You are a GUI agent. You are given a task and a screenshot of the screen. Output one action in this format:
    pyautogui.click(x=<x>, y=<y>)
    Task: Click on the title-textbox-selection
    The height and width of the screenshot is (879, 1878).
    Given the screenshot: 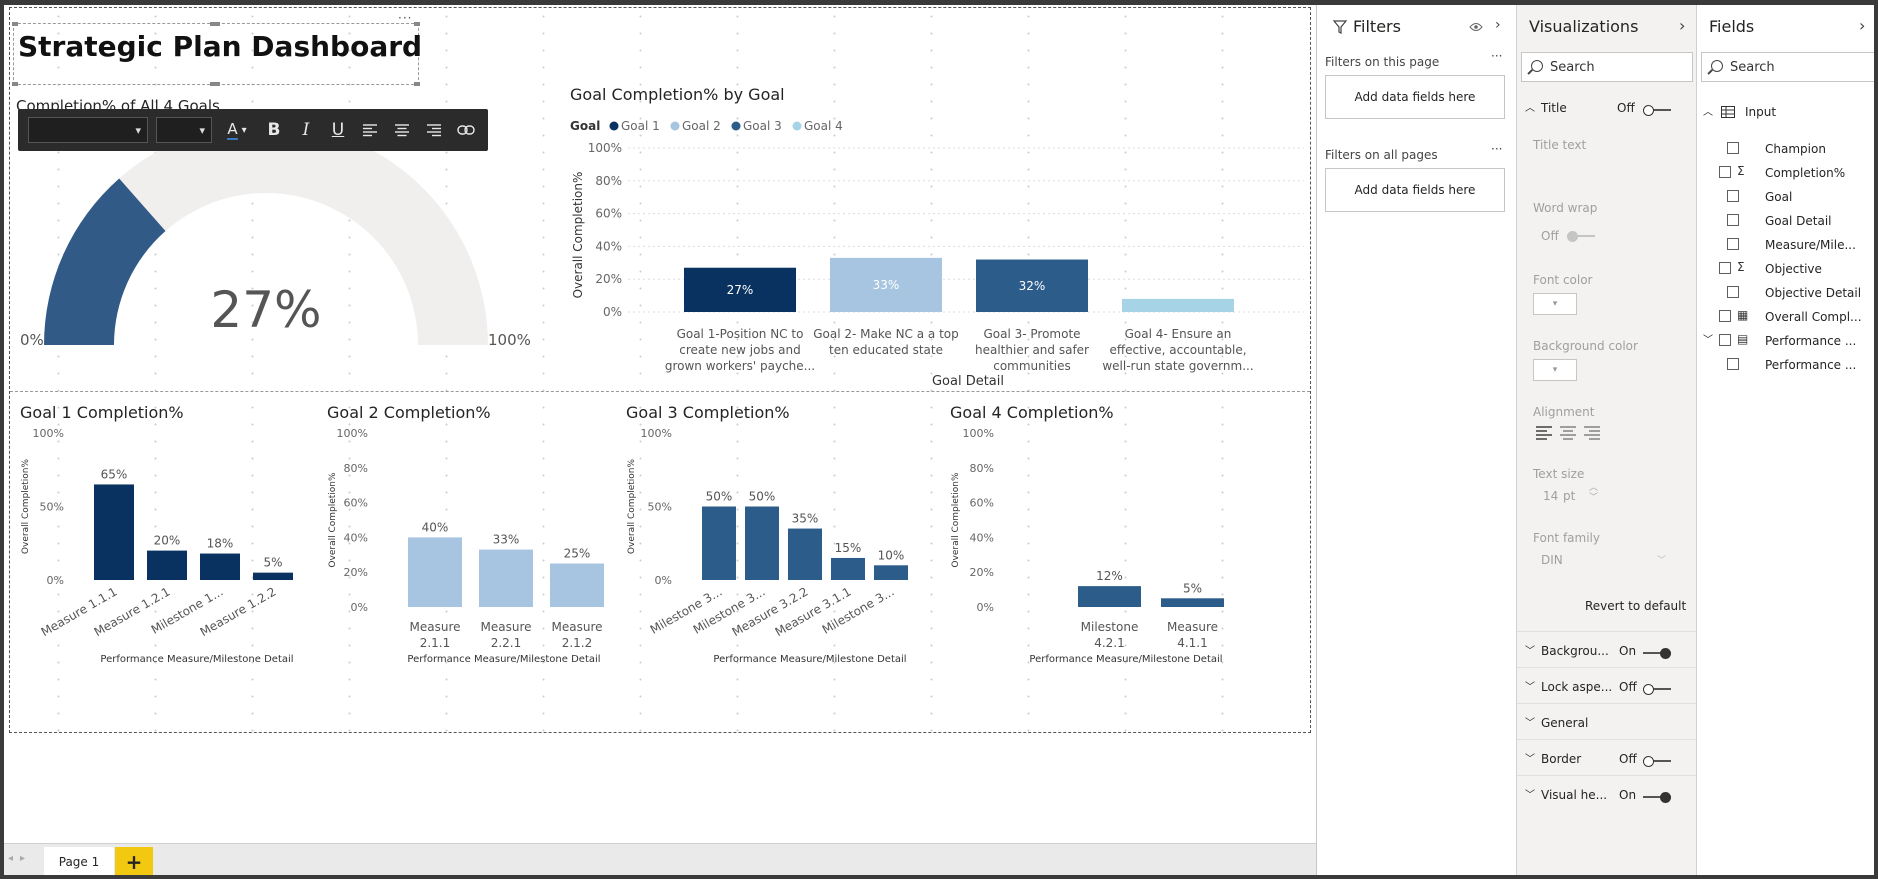 What is the action you would take?
    pyautogui.click(x=216, y=54)
    